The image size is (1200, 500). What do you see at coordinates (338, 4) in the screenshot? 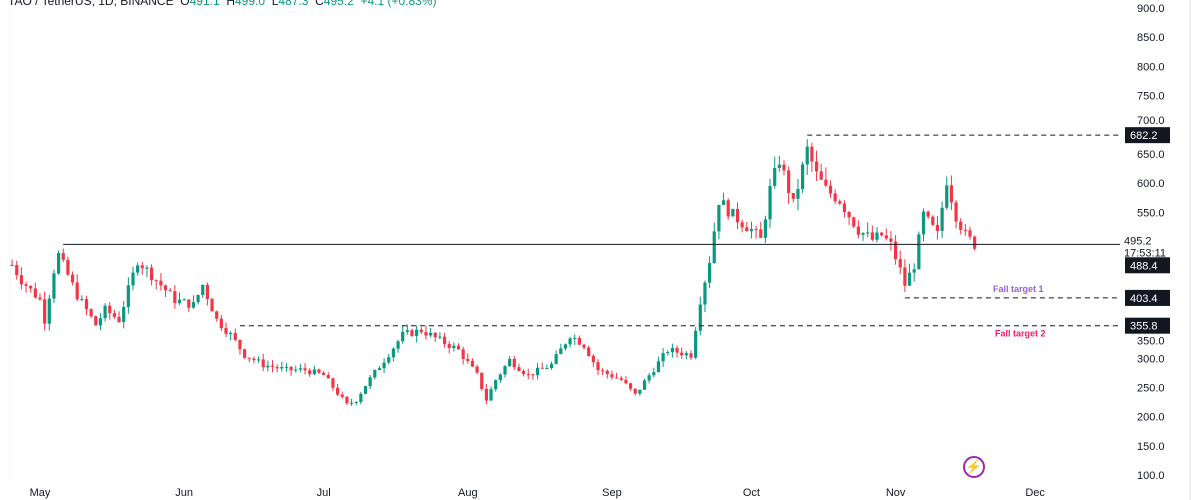
I see `close-value: 495.2` at bounding box center [338, 4].